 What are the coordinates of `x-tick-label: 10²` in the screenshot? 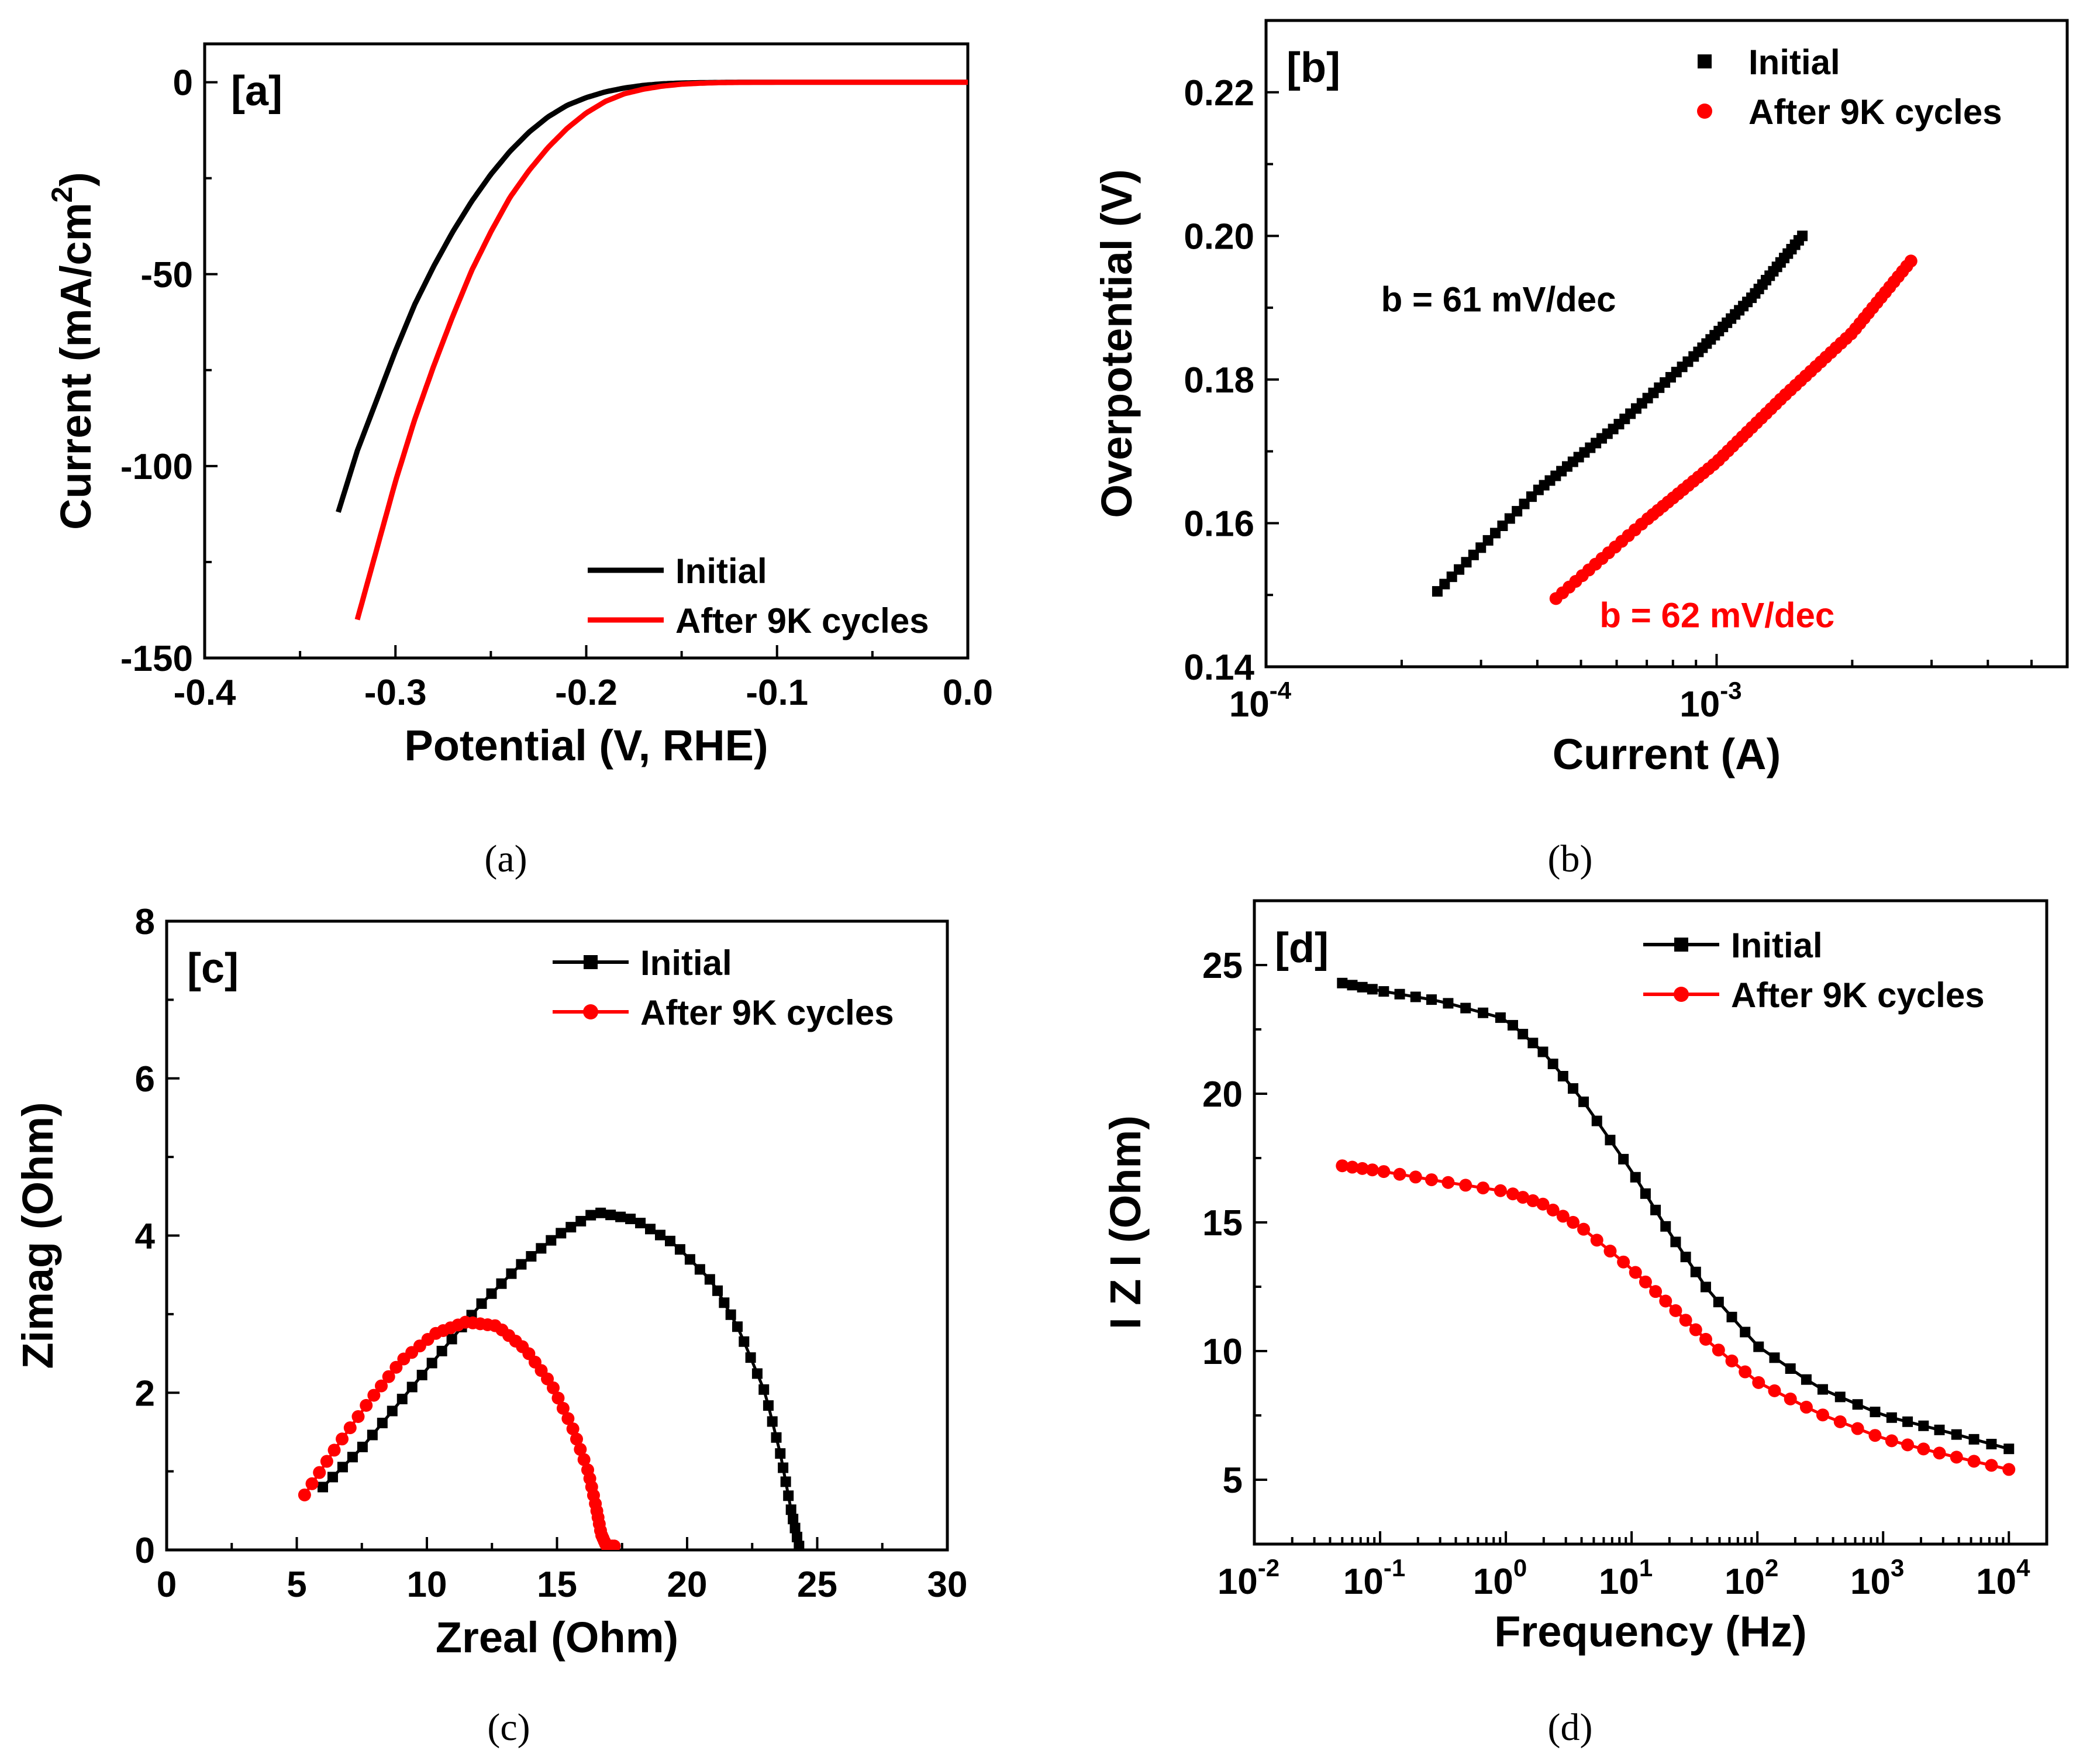 It's located at (1752, 1578).